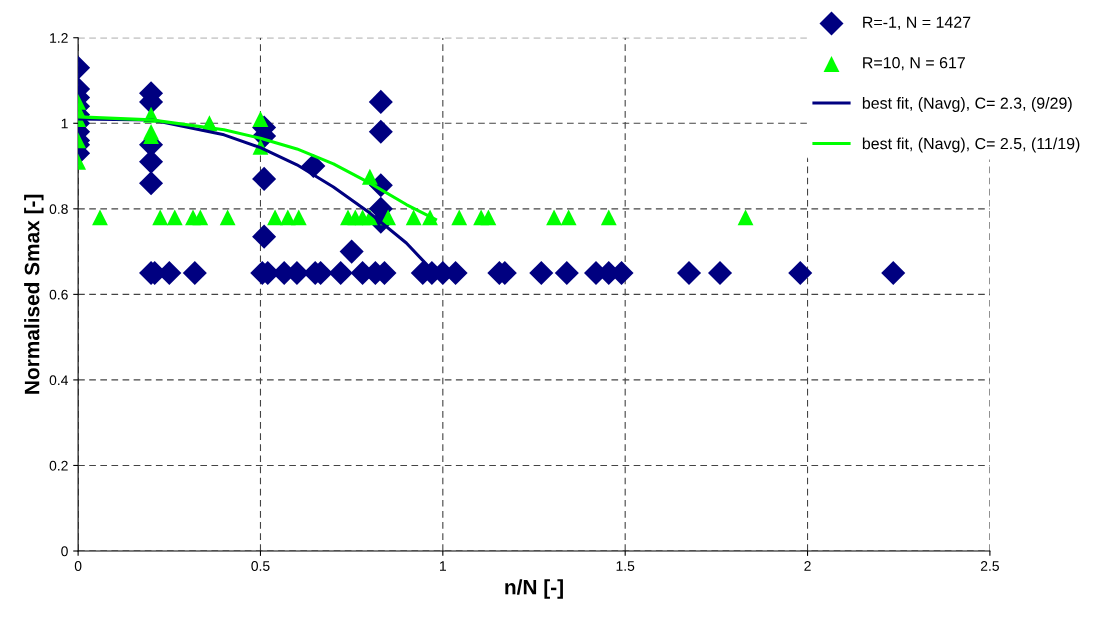 The width and height of the screenshot is (1116, 629). What do you see at coordinates (59, 38) in the screenshot?
I see `y-tick-label: 1.2` at bounding box center [59, 38].